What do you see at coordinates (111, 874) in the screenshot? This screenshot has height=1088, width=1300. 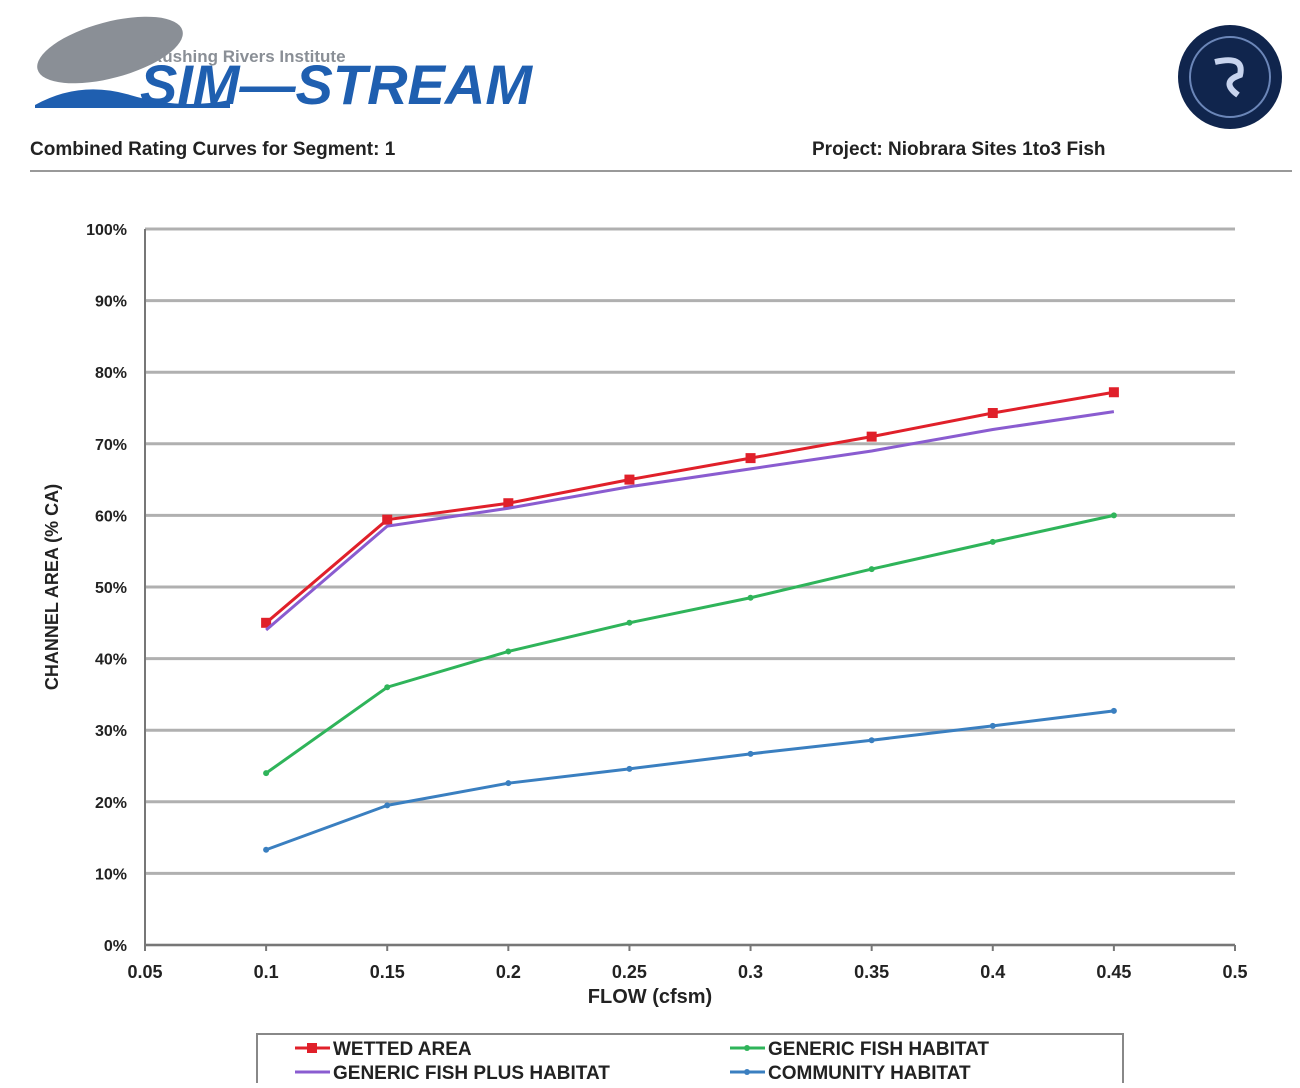 I see `y-tick-label: 10%` at bounding box center [111, 874].